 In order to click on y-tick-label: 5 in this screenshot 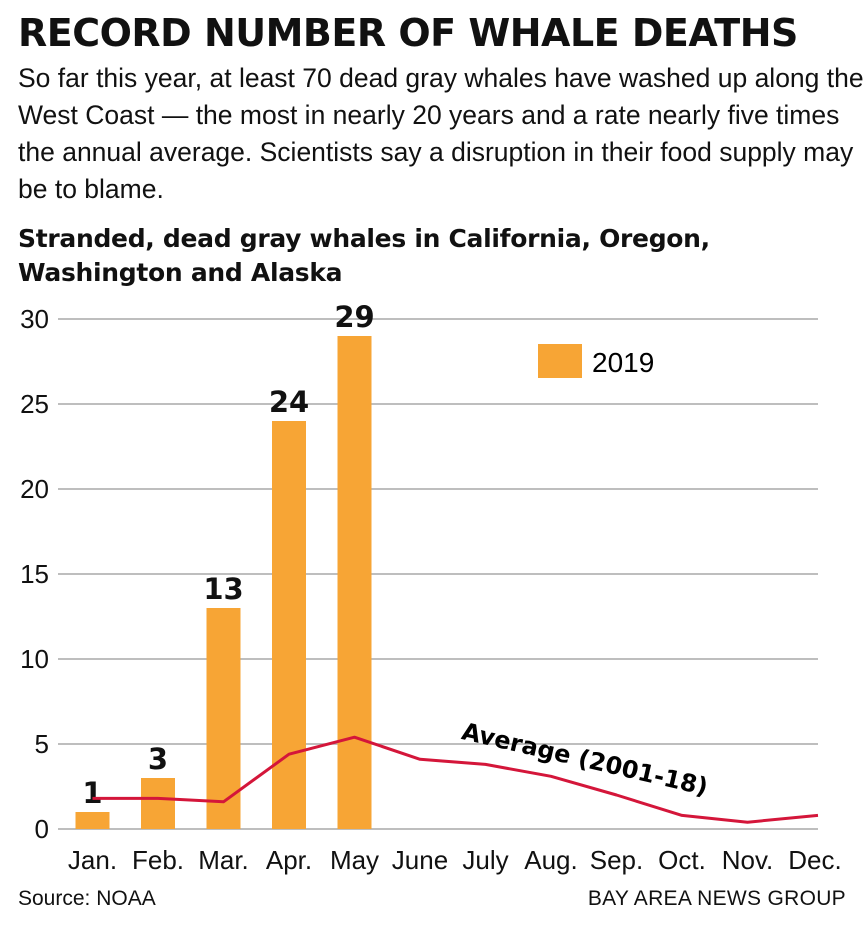, I will do `click(42, 744)`.